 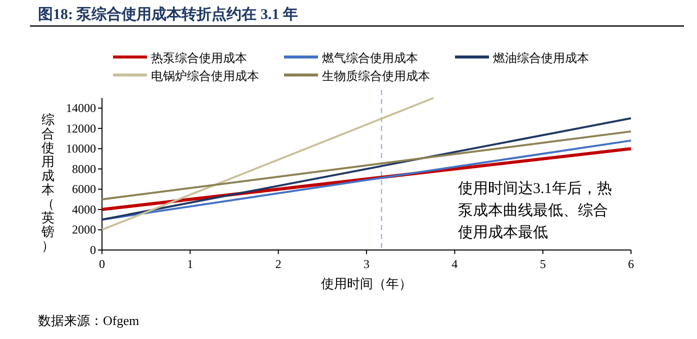 What do you see at coordinates (81, 108) in the screenshot?
I see `y-tick-label: 14000` at bounding box center [81, 108].